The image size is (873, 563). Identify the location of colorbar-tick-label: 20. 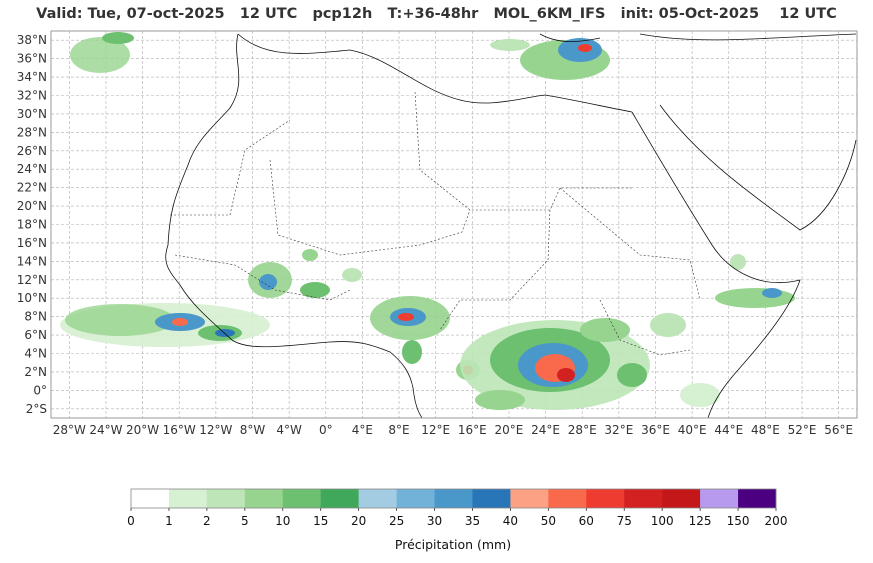
(358, 521).